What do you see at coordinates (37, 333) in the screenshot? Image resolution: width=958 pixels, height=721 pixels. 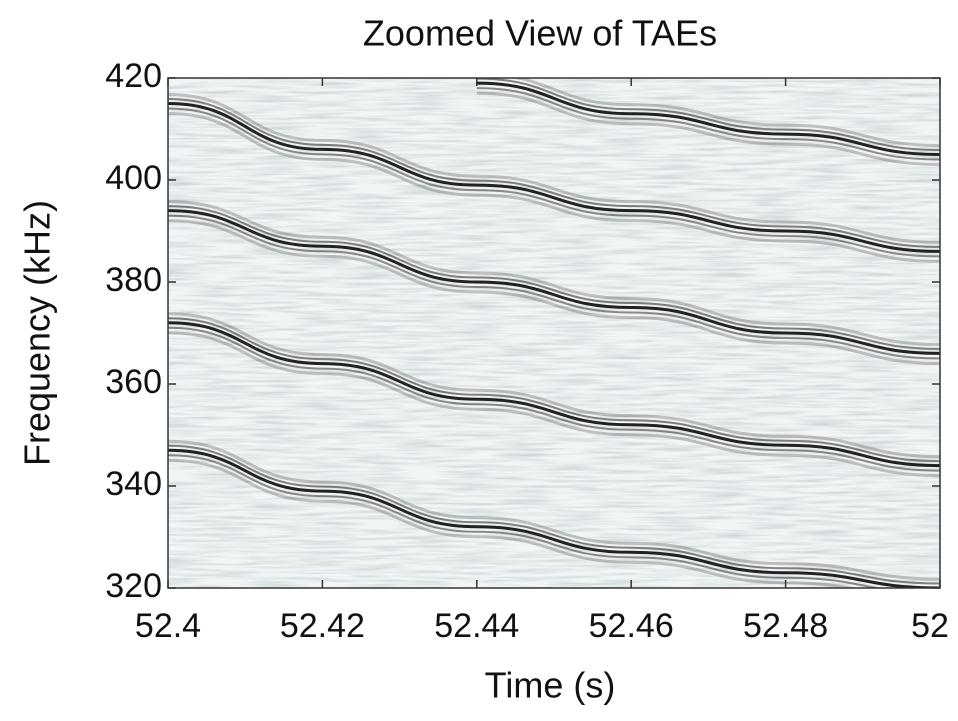 I see `y-axis-label: Frequency (kHz)` at bounding box center [37, 333].